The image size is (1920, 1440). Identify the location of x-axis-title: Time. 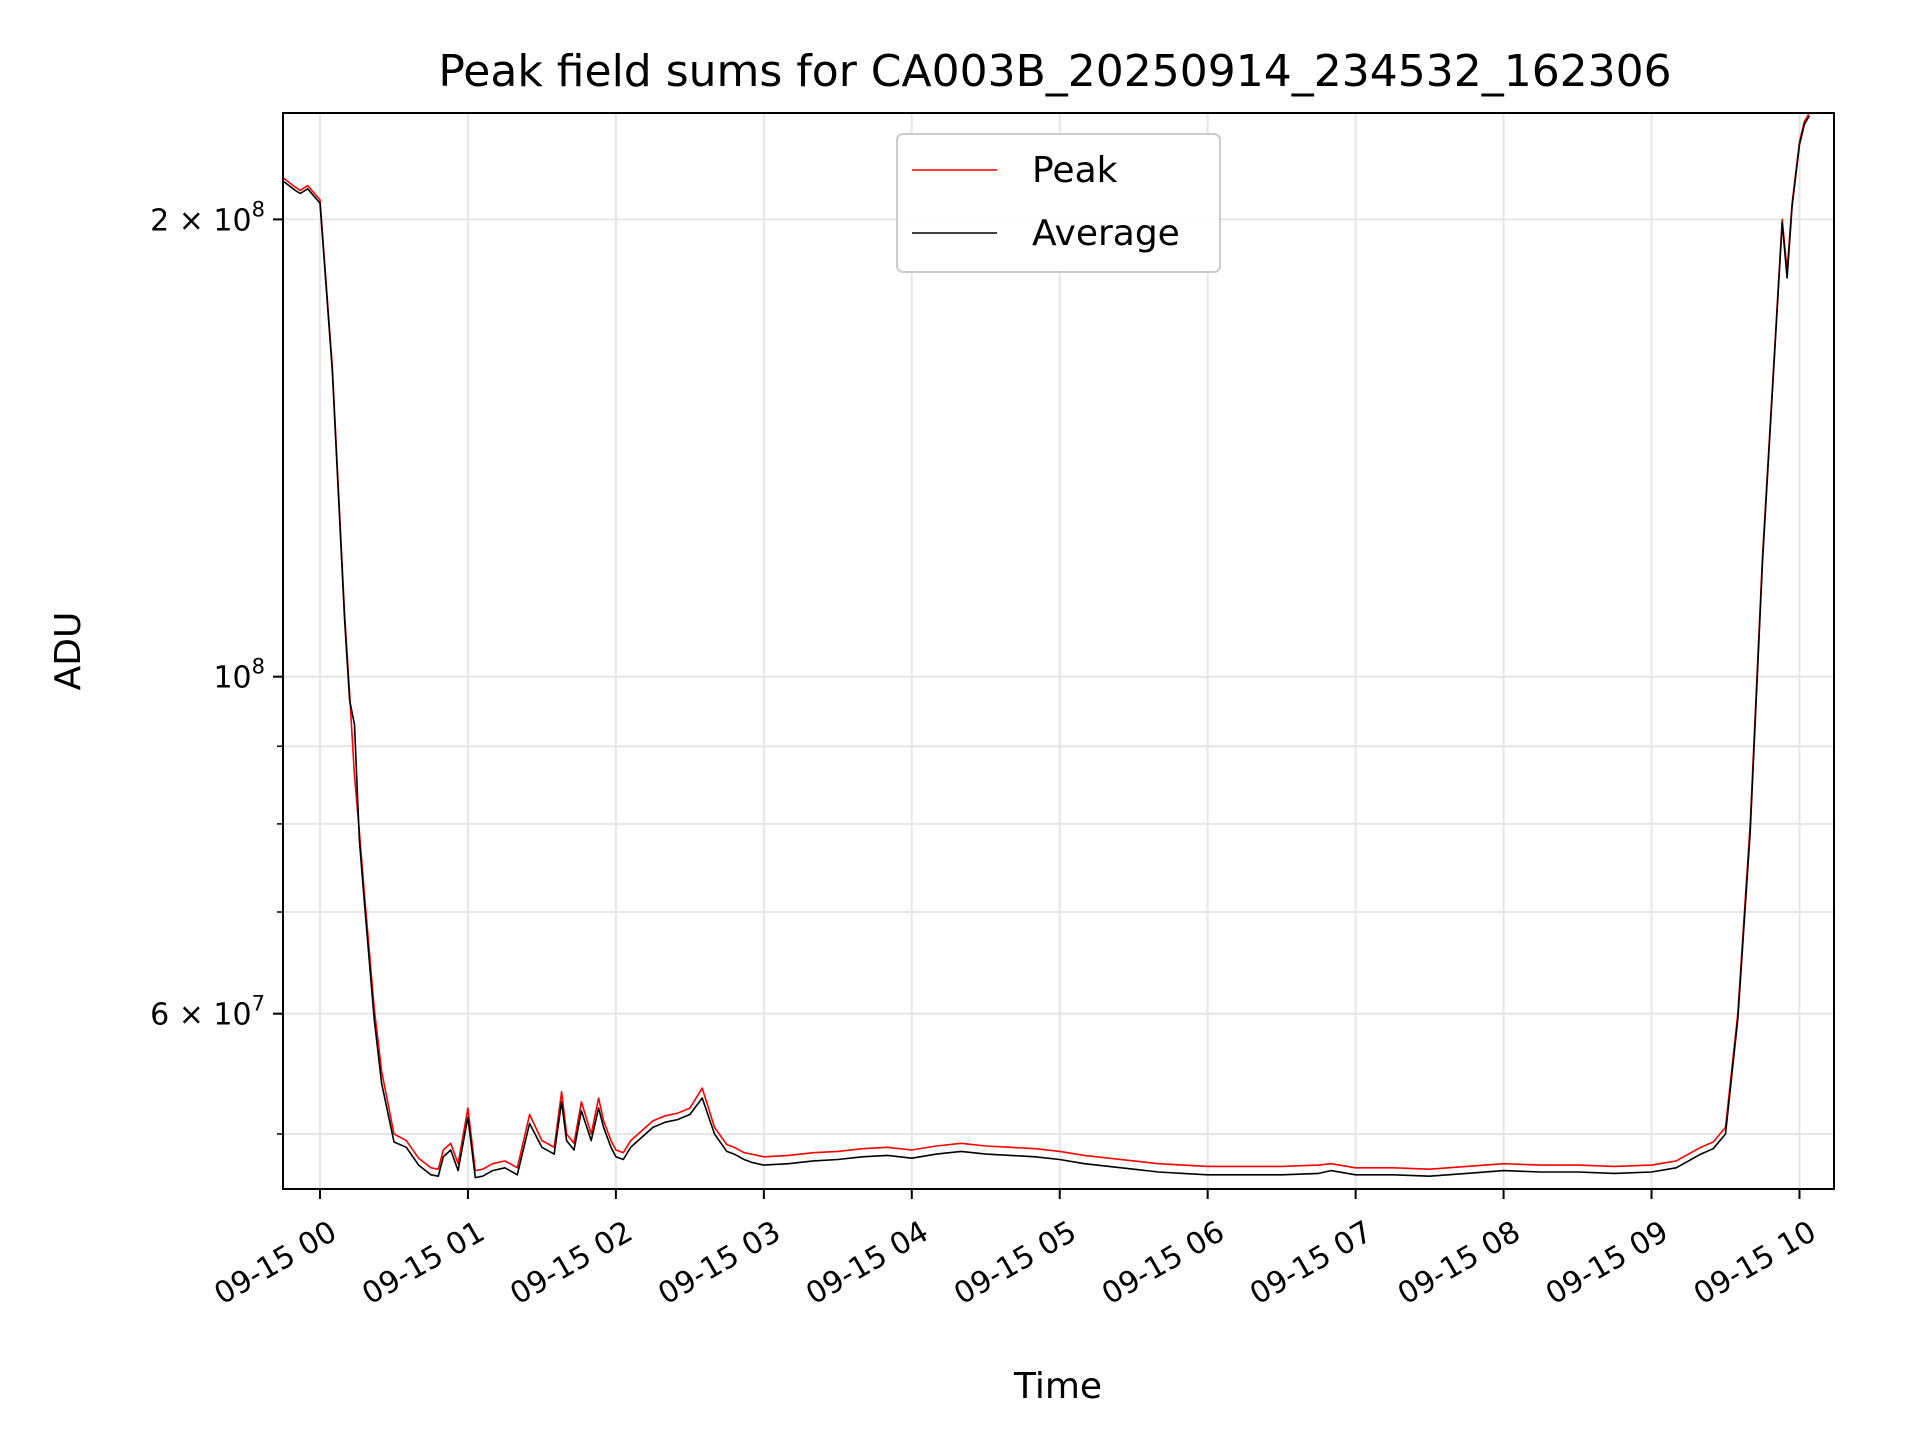
(1057, 1386).